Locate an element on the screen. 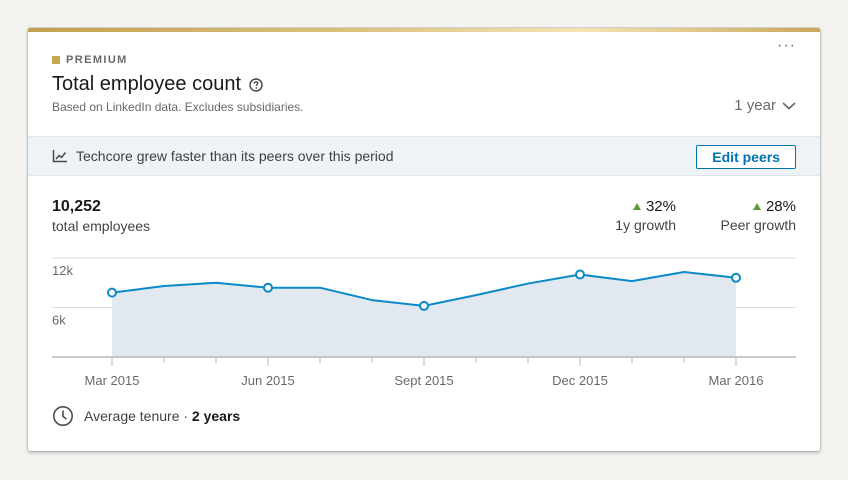 The image size is (848, 480). total-employees-stat: 10,252 total employees is located at coordinates (101, 216).